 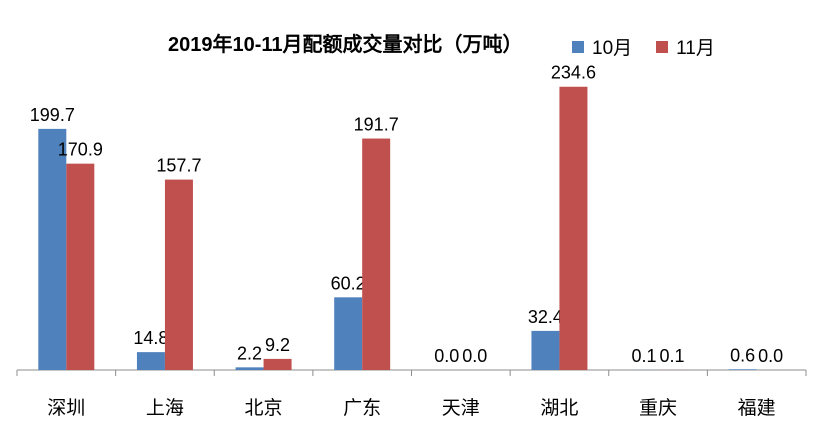 I want to click on legend-swatch-nov, so click(x=662, y=46).